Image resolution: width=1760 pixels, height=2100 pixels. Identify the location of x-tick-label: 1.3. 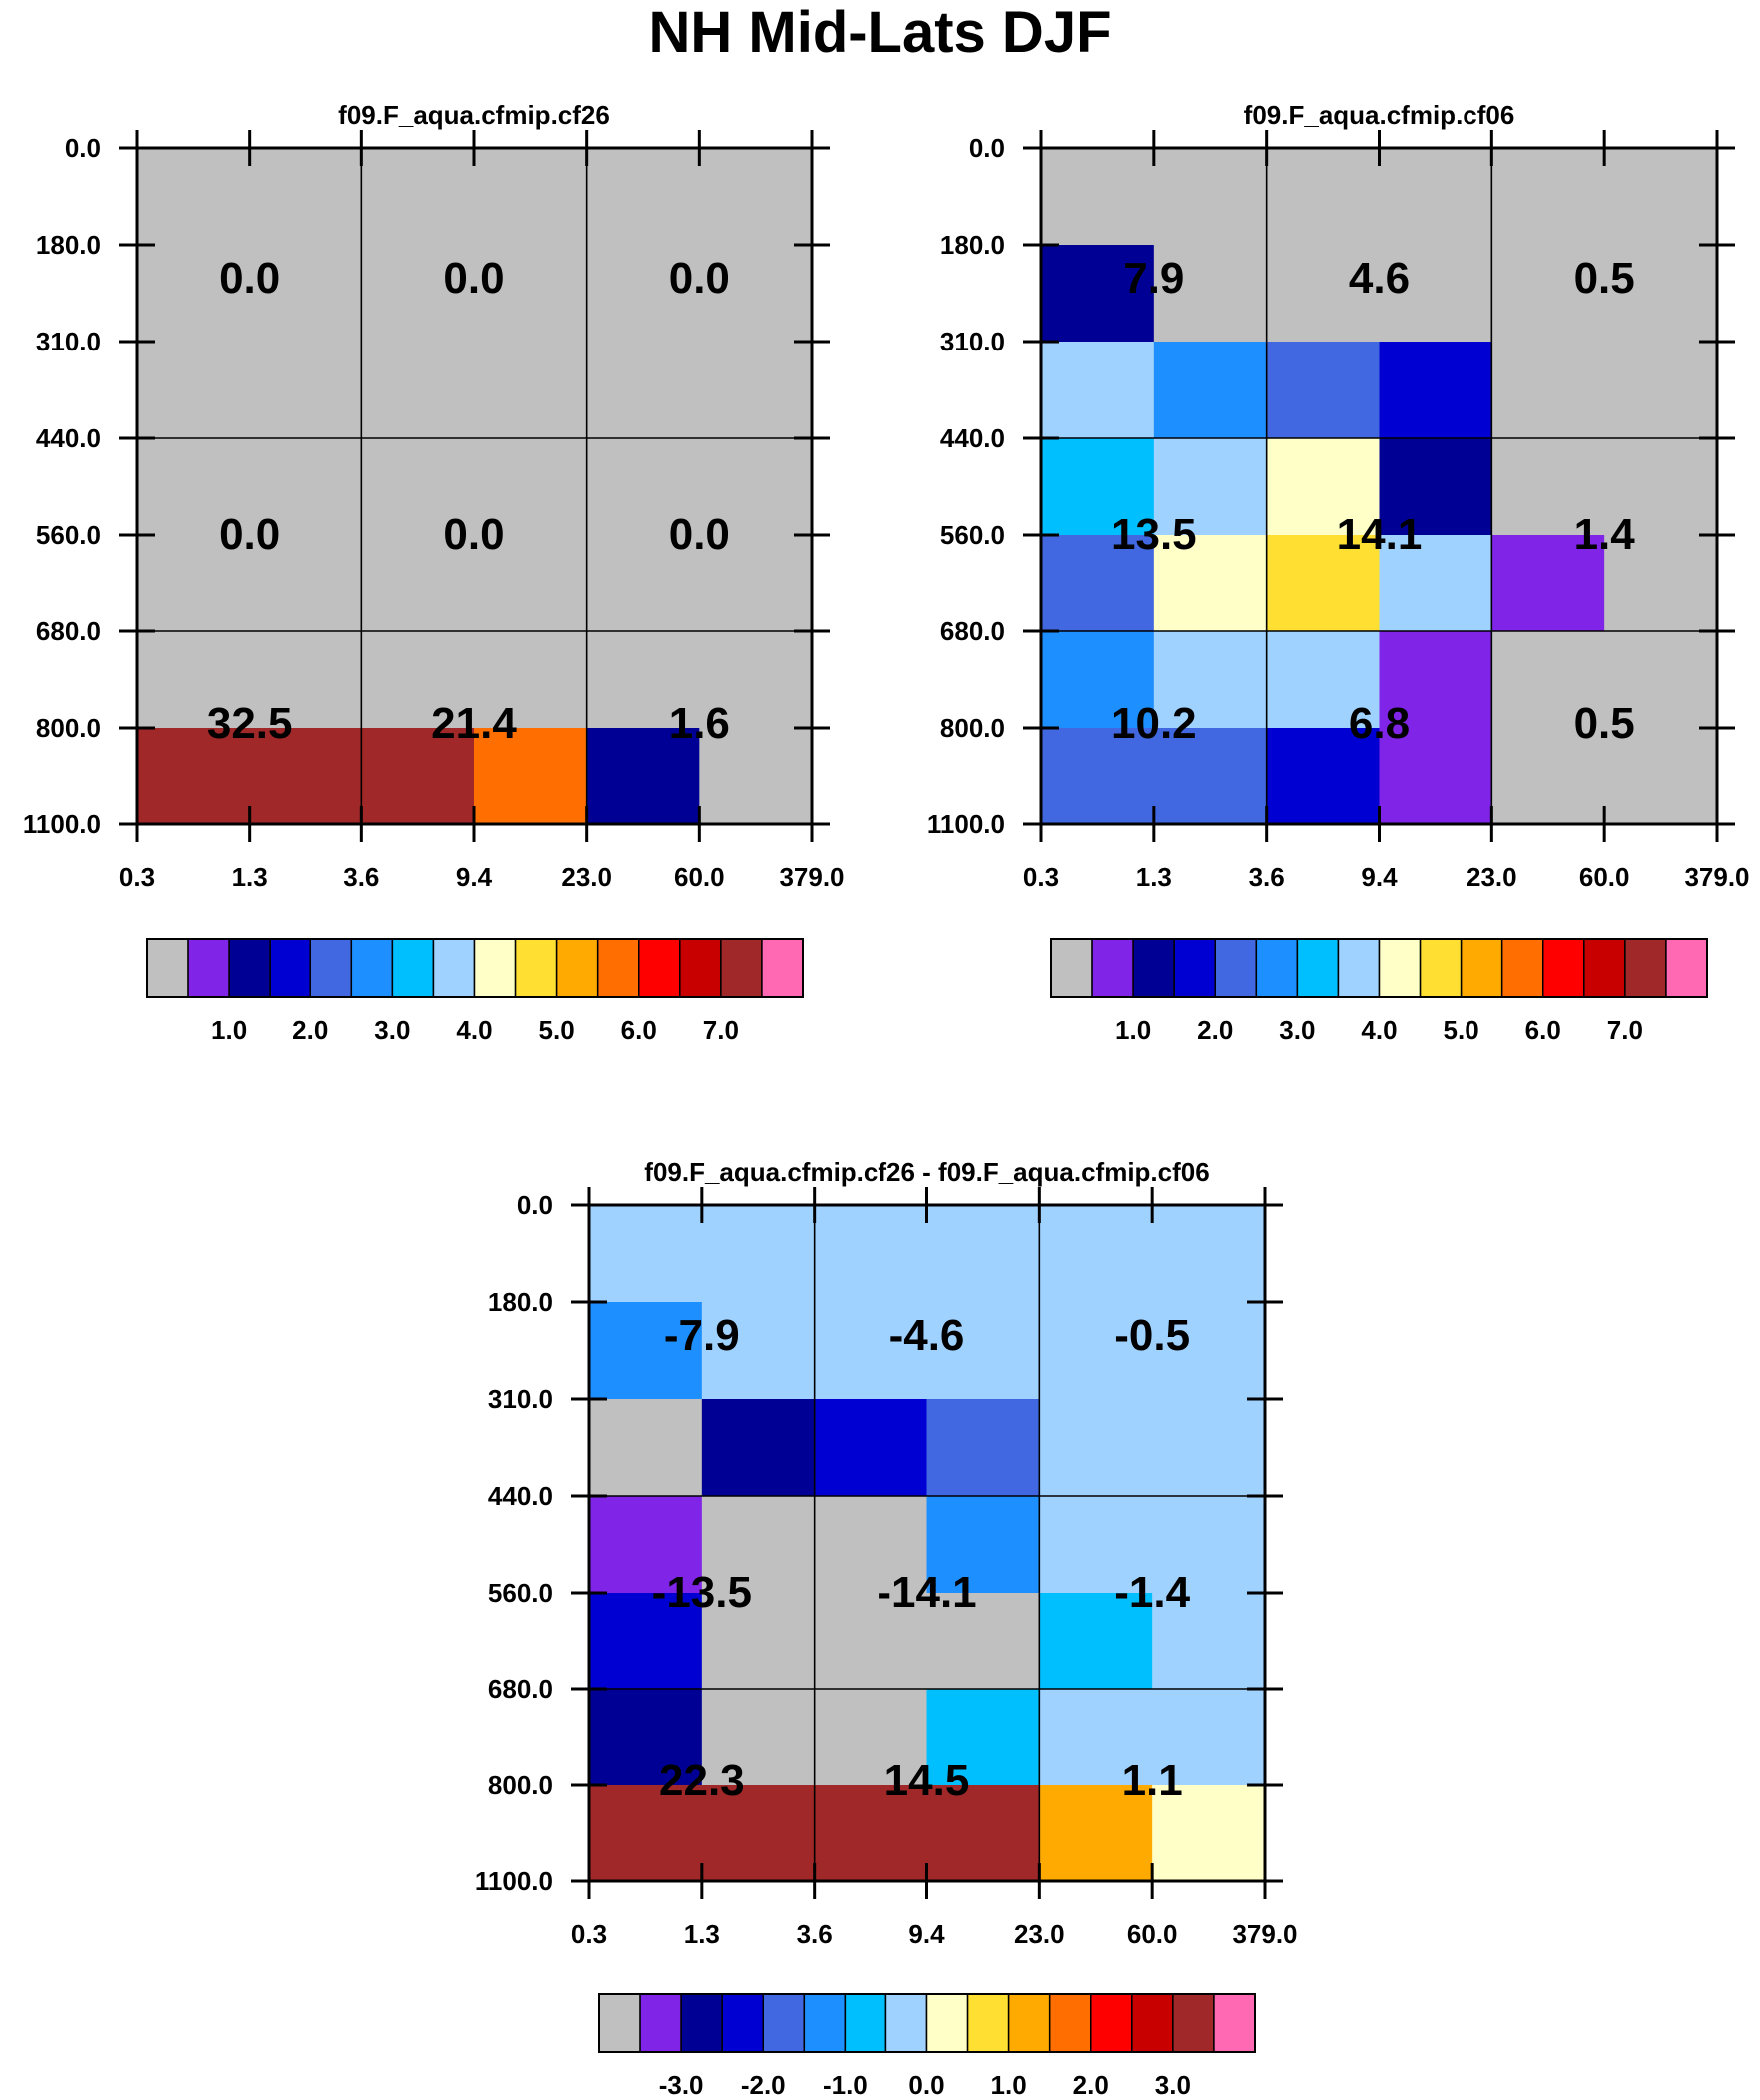
(250, 877).